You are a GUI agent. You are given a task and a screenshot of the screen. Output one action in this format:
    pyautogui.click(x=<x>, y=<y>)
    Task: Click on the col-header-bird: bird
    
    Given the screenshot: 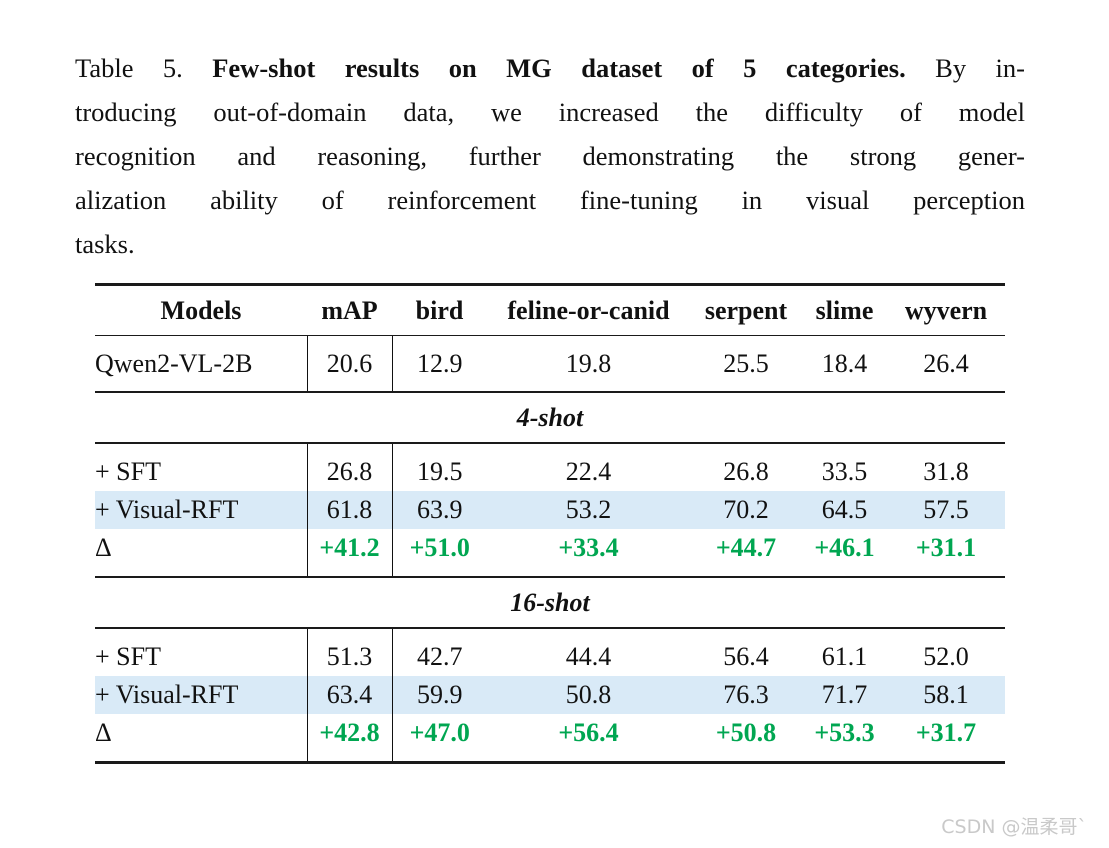 What is the action you would take?
    pyautogui.click(x=439, y=310)
    